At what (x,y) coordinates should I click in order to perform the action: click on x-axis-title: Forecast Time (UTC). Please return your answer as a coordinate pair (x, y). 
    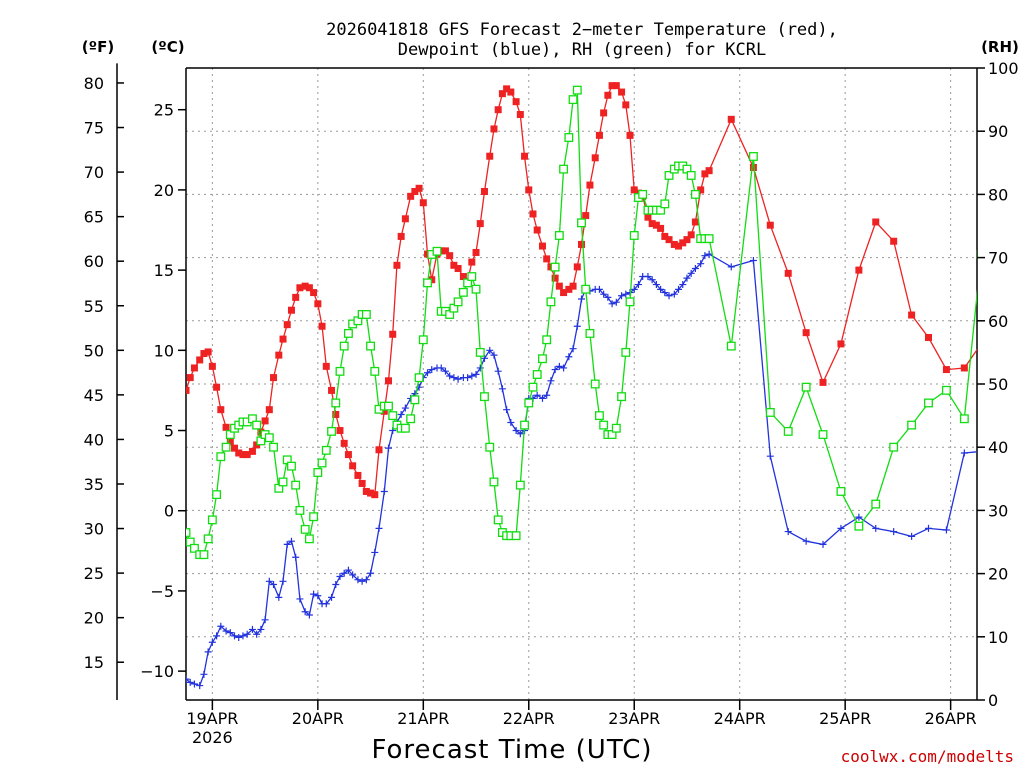
    Looking at the image, I should click on (511, 750).